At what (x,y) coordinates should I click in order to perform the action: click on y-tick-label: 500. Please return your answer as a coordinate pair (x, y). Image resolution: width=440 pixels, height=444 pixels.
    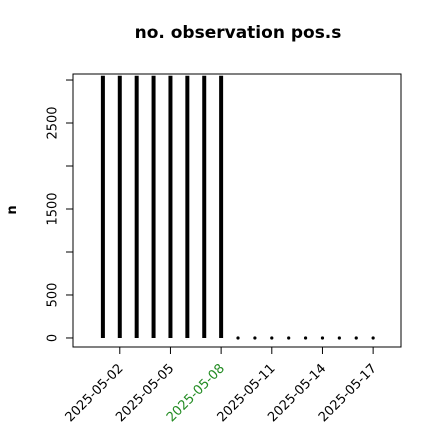
    Looking at the image, I should click on (53, 295).